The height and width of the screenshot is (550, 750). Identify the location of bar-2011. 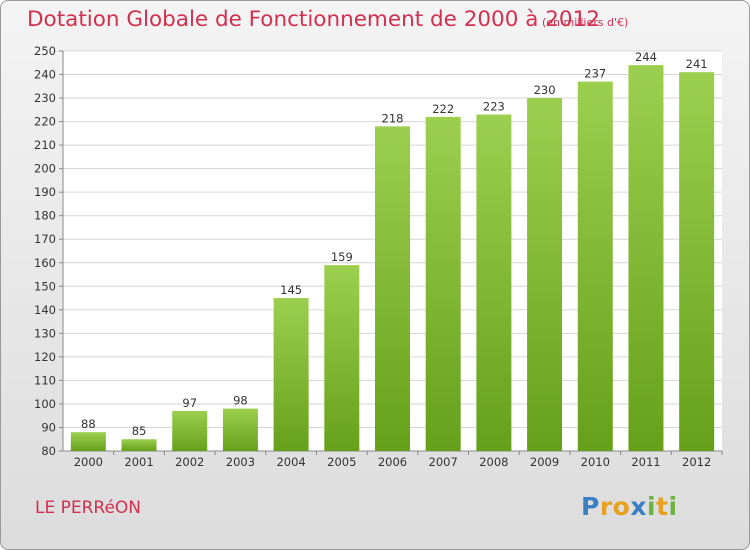
(646, 258).